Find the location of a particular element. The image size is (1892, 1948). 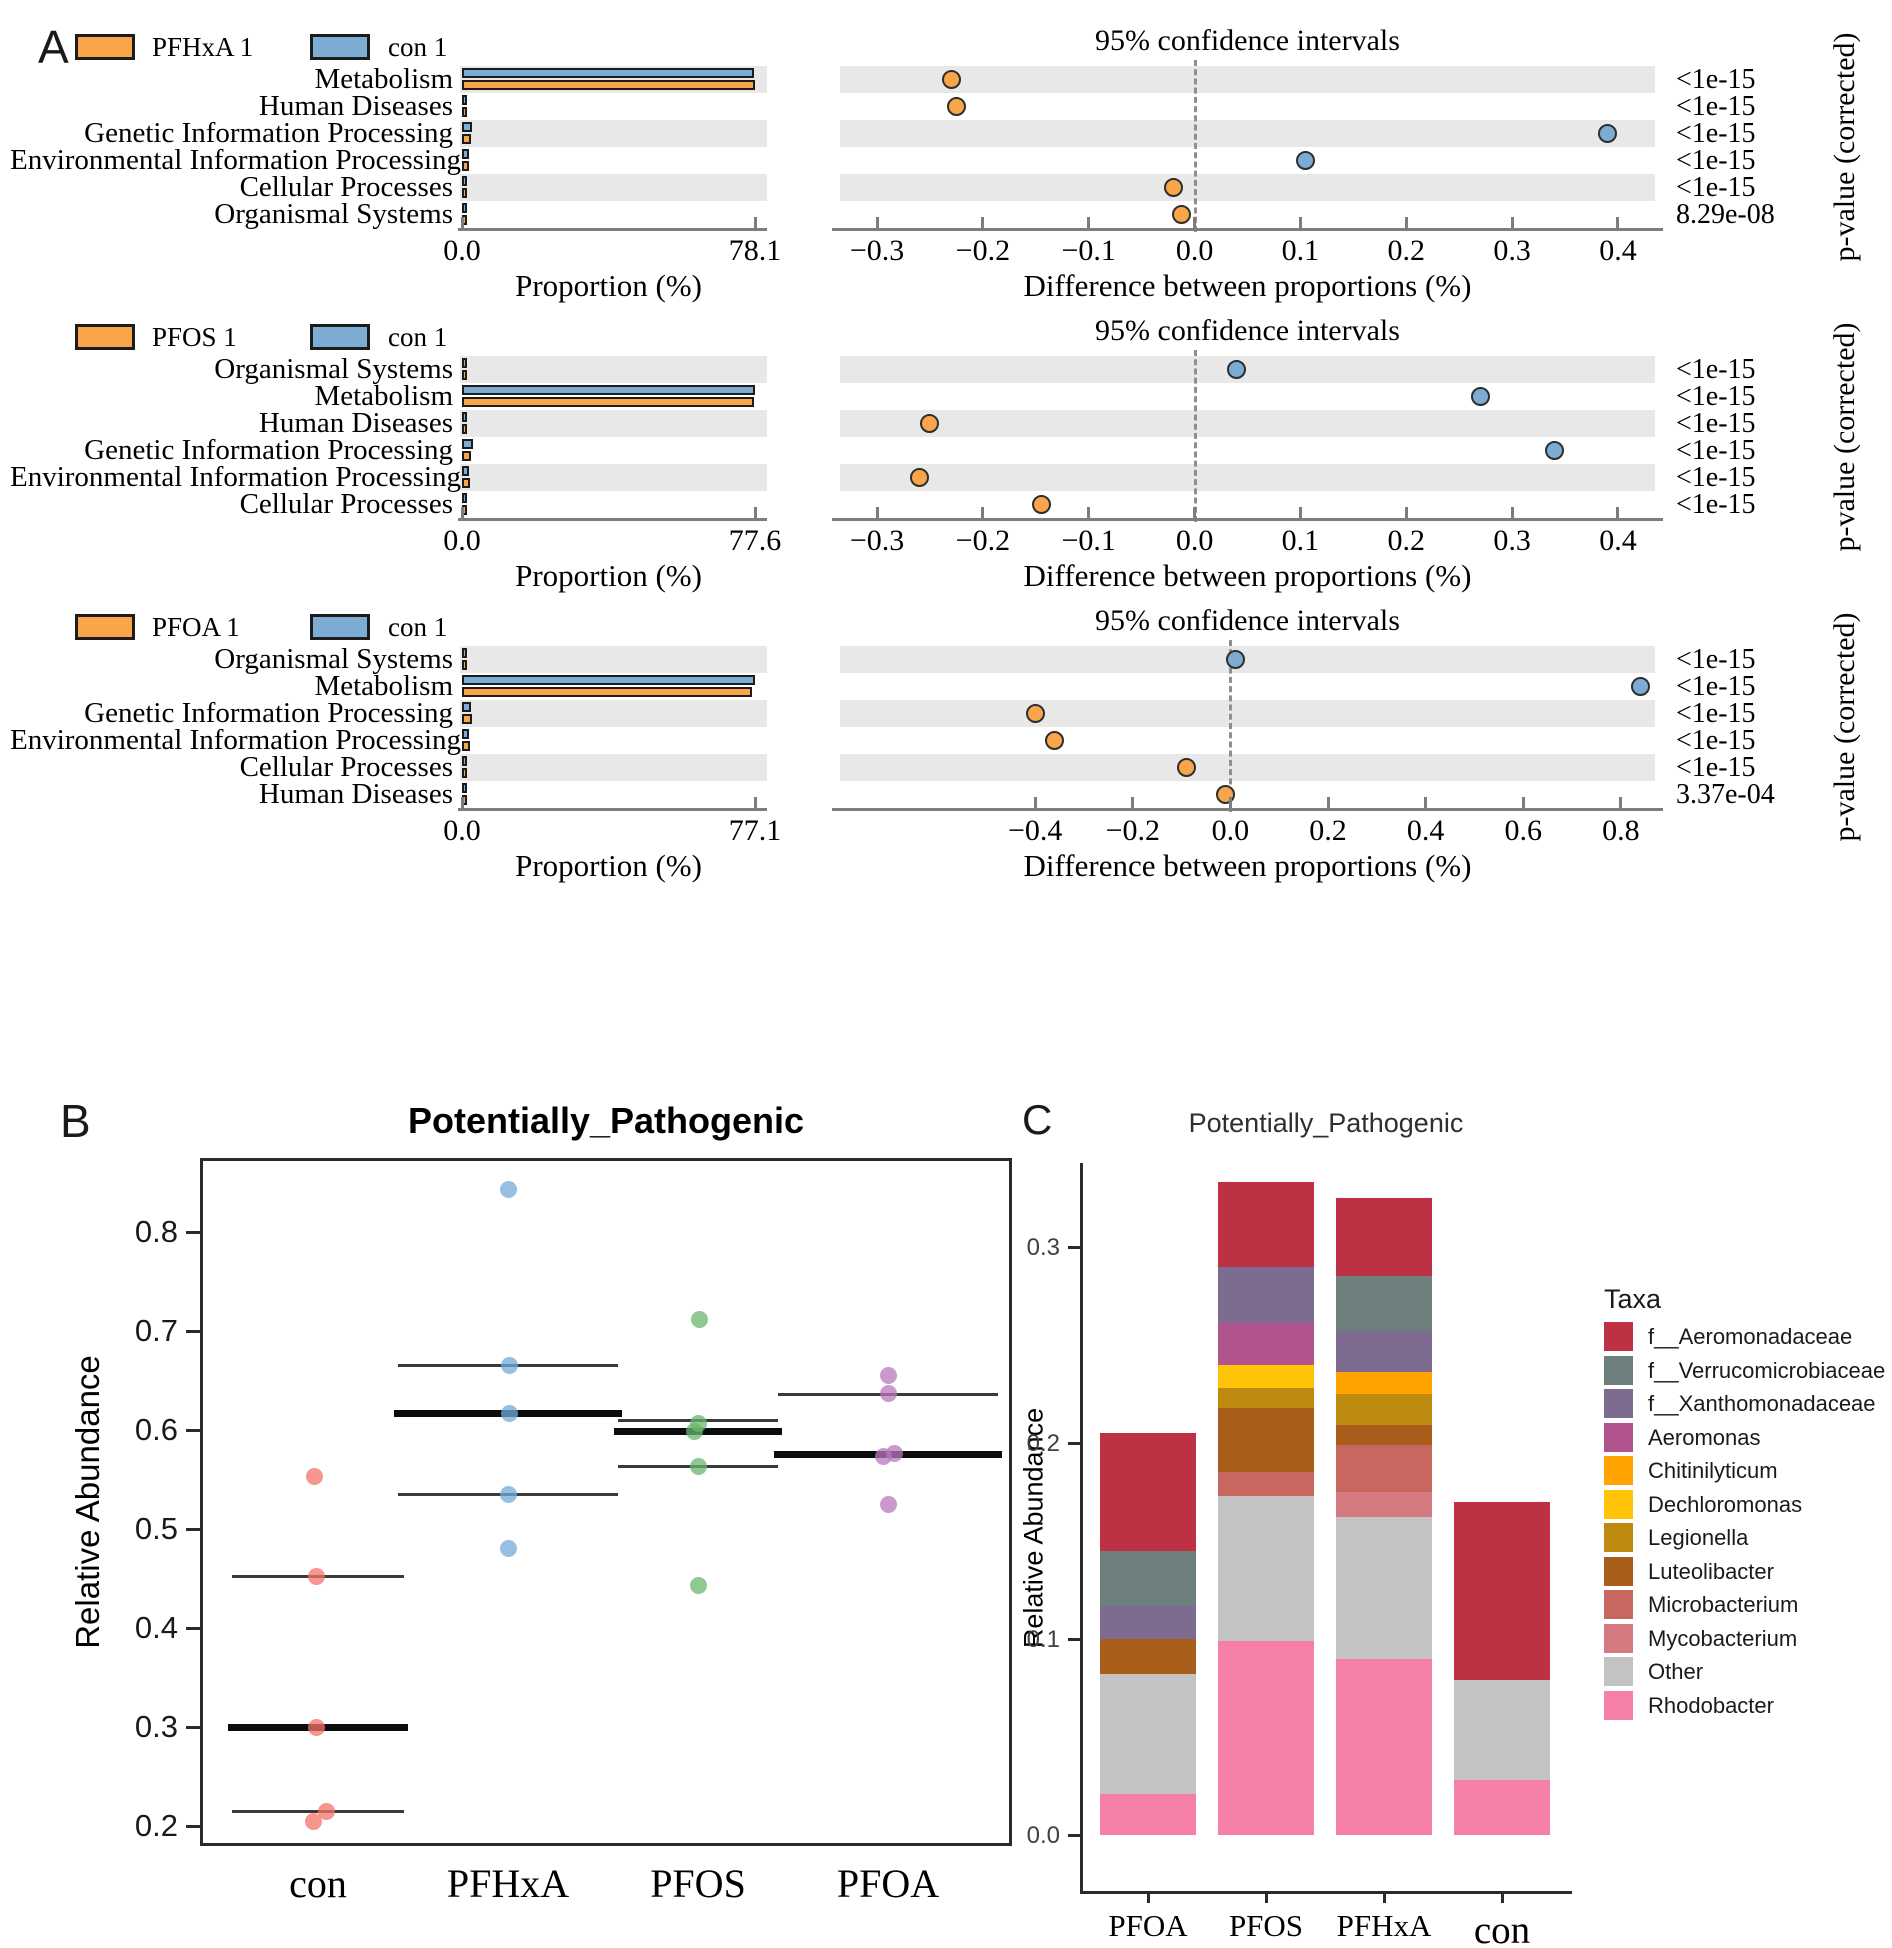

category-label: Environmental Information Processing is located at coordinates (236, 740).